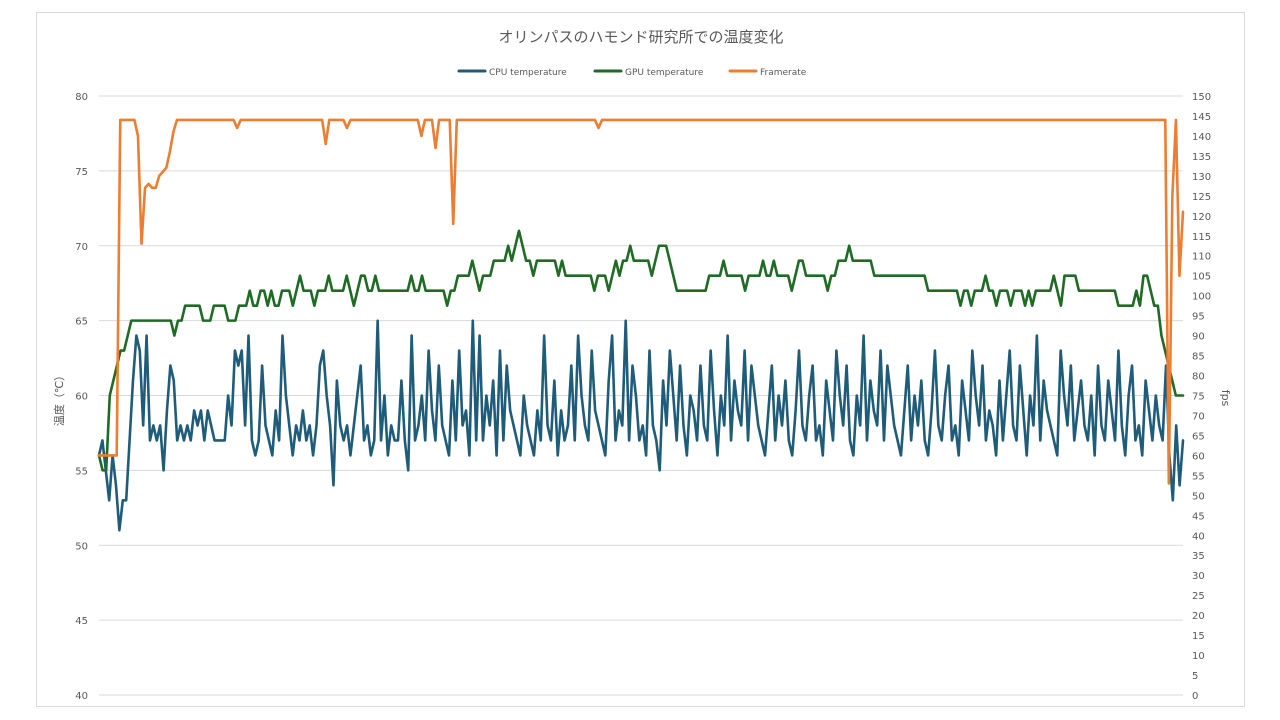  Describe the element at coordinates (81, 696) in the screenshot. I see `y-tick-label-left: 40` at that location.